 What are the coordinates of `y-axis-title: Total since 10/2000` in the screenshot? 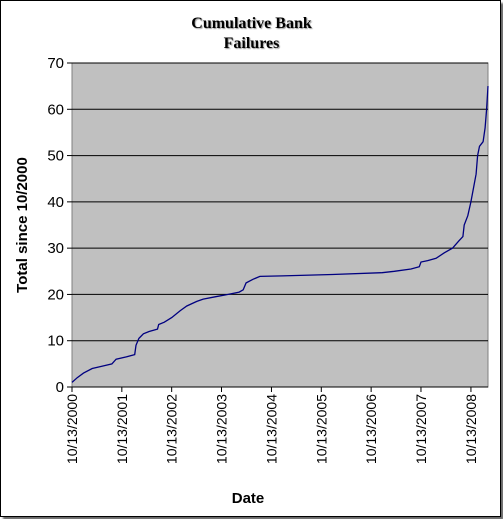 It's located at (22, 225).